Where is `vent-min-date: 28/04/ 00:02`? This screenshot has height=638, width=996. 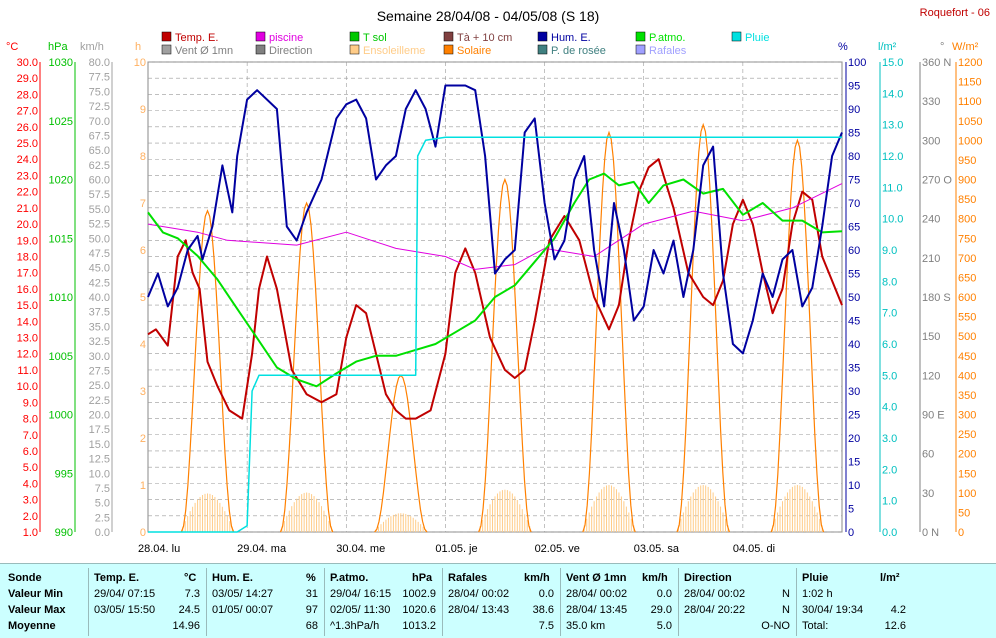 vent-min-date: 28/04/ 00:02 is located at coordinates (597, 594).